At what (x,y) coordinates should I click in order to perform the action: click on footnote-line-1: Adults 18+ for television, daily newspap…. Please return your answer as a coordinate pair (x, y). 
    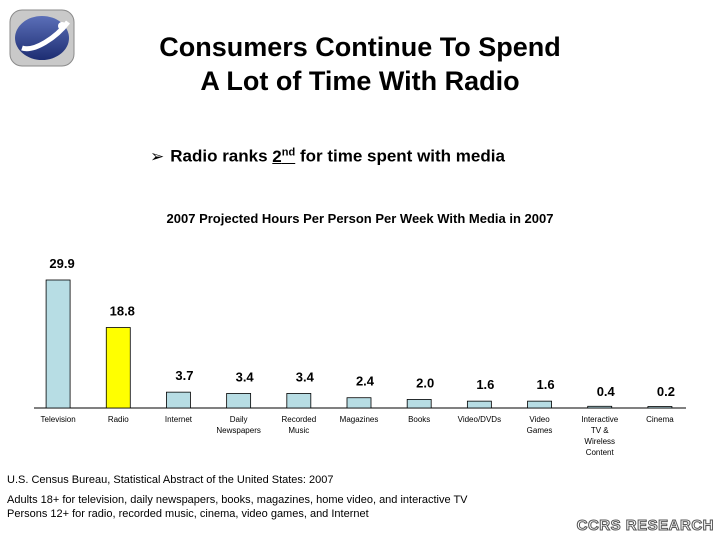
    Looking at the image, I should click on (237, 500).